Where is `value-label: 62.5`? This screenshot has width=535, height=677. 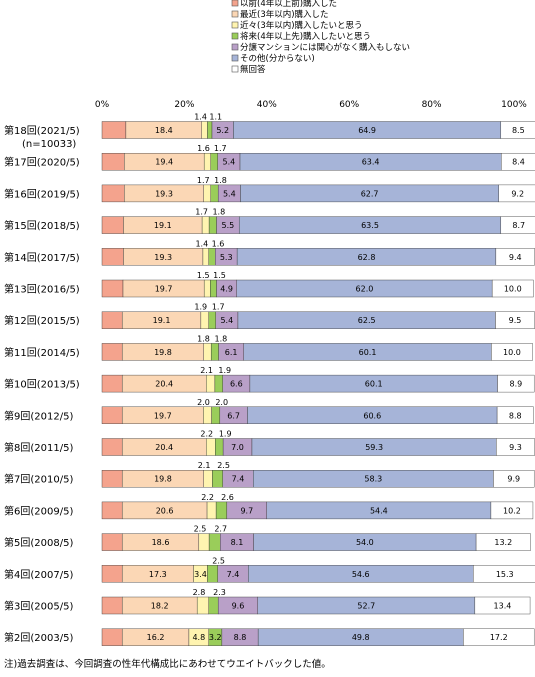
value-label: 62.5 is located at coordinates (367, 320).